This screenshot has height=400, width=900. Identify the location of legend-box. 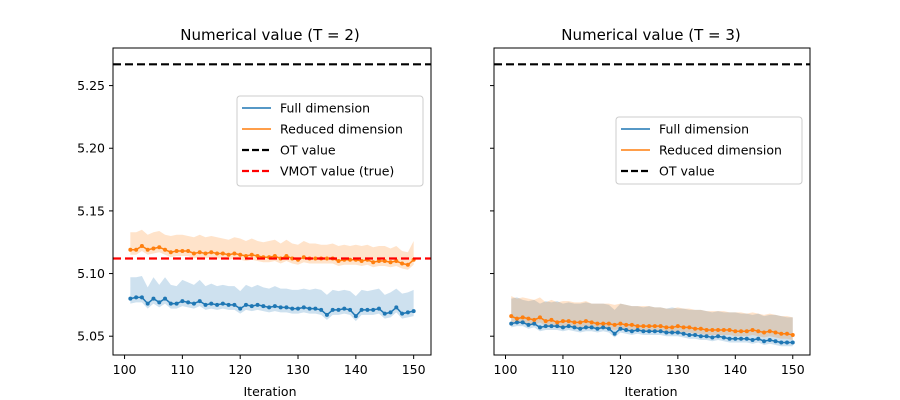
(709, 150).